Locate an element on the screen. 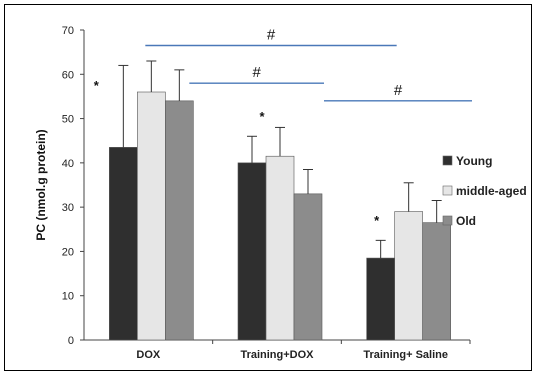  y-tick-label-4: 40 is located at coordinates (68, 164).